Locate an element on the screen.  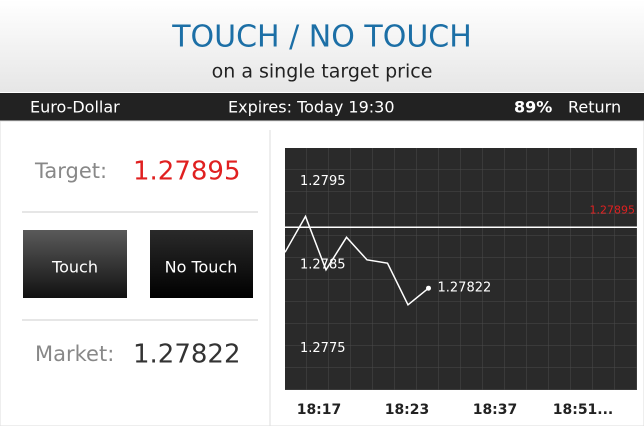
return-value: 89% is located at coordinates (533, 107).